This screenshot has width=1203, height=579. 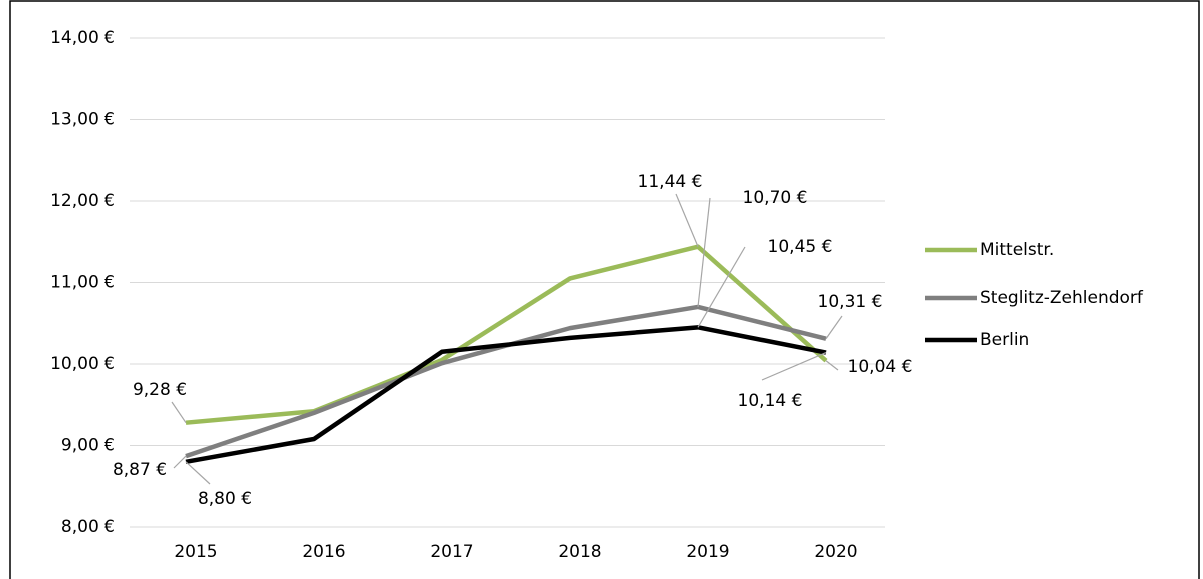 What do you see at coordinates (88, 446) in the screenshot?
I see `y-tick-label: 9,00 €` at bounding box center [88, 446].